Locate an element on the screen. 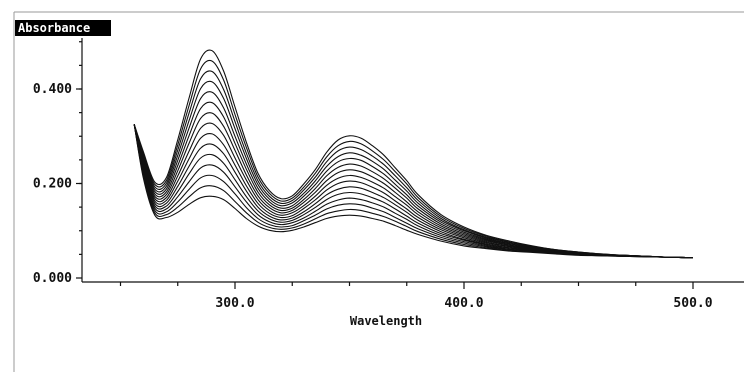  x-ticks: 300.0 400.0 500.0 is located at coordinates (416, 296).